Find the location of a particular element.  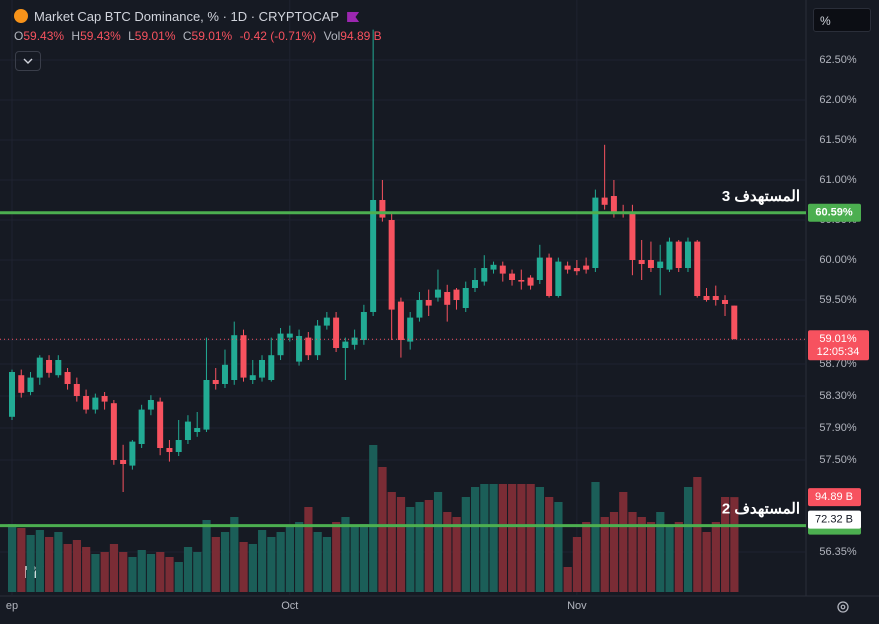

target-annotation: المستهدف 2 is located at coordinates (761, 509).